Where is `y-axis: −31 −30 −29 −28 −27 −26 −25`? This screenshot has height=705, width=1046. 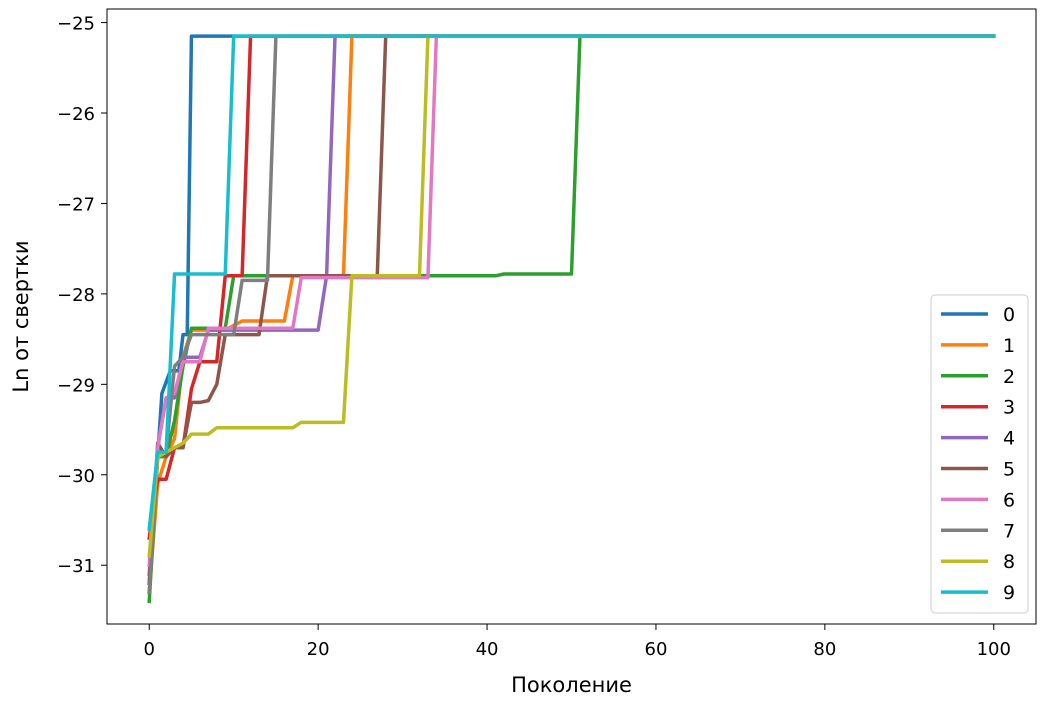 y-axis: −31 −30 −29 −28 −27 −26 −25 is located at coordinates (82, 295).